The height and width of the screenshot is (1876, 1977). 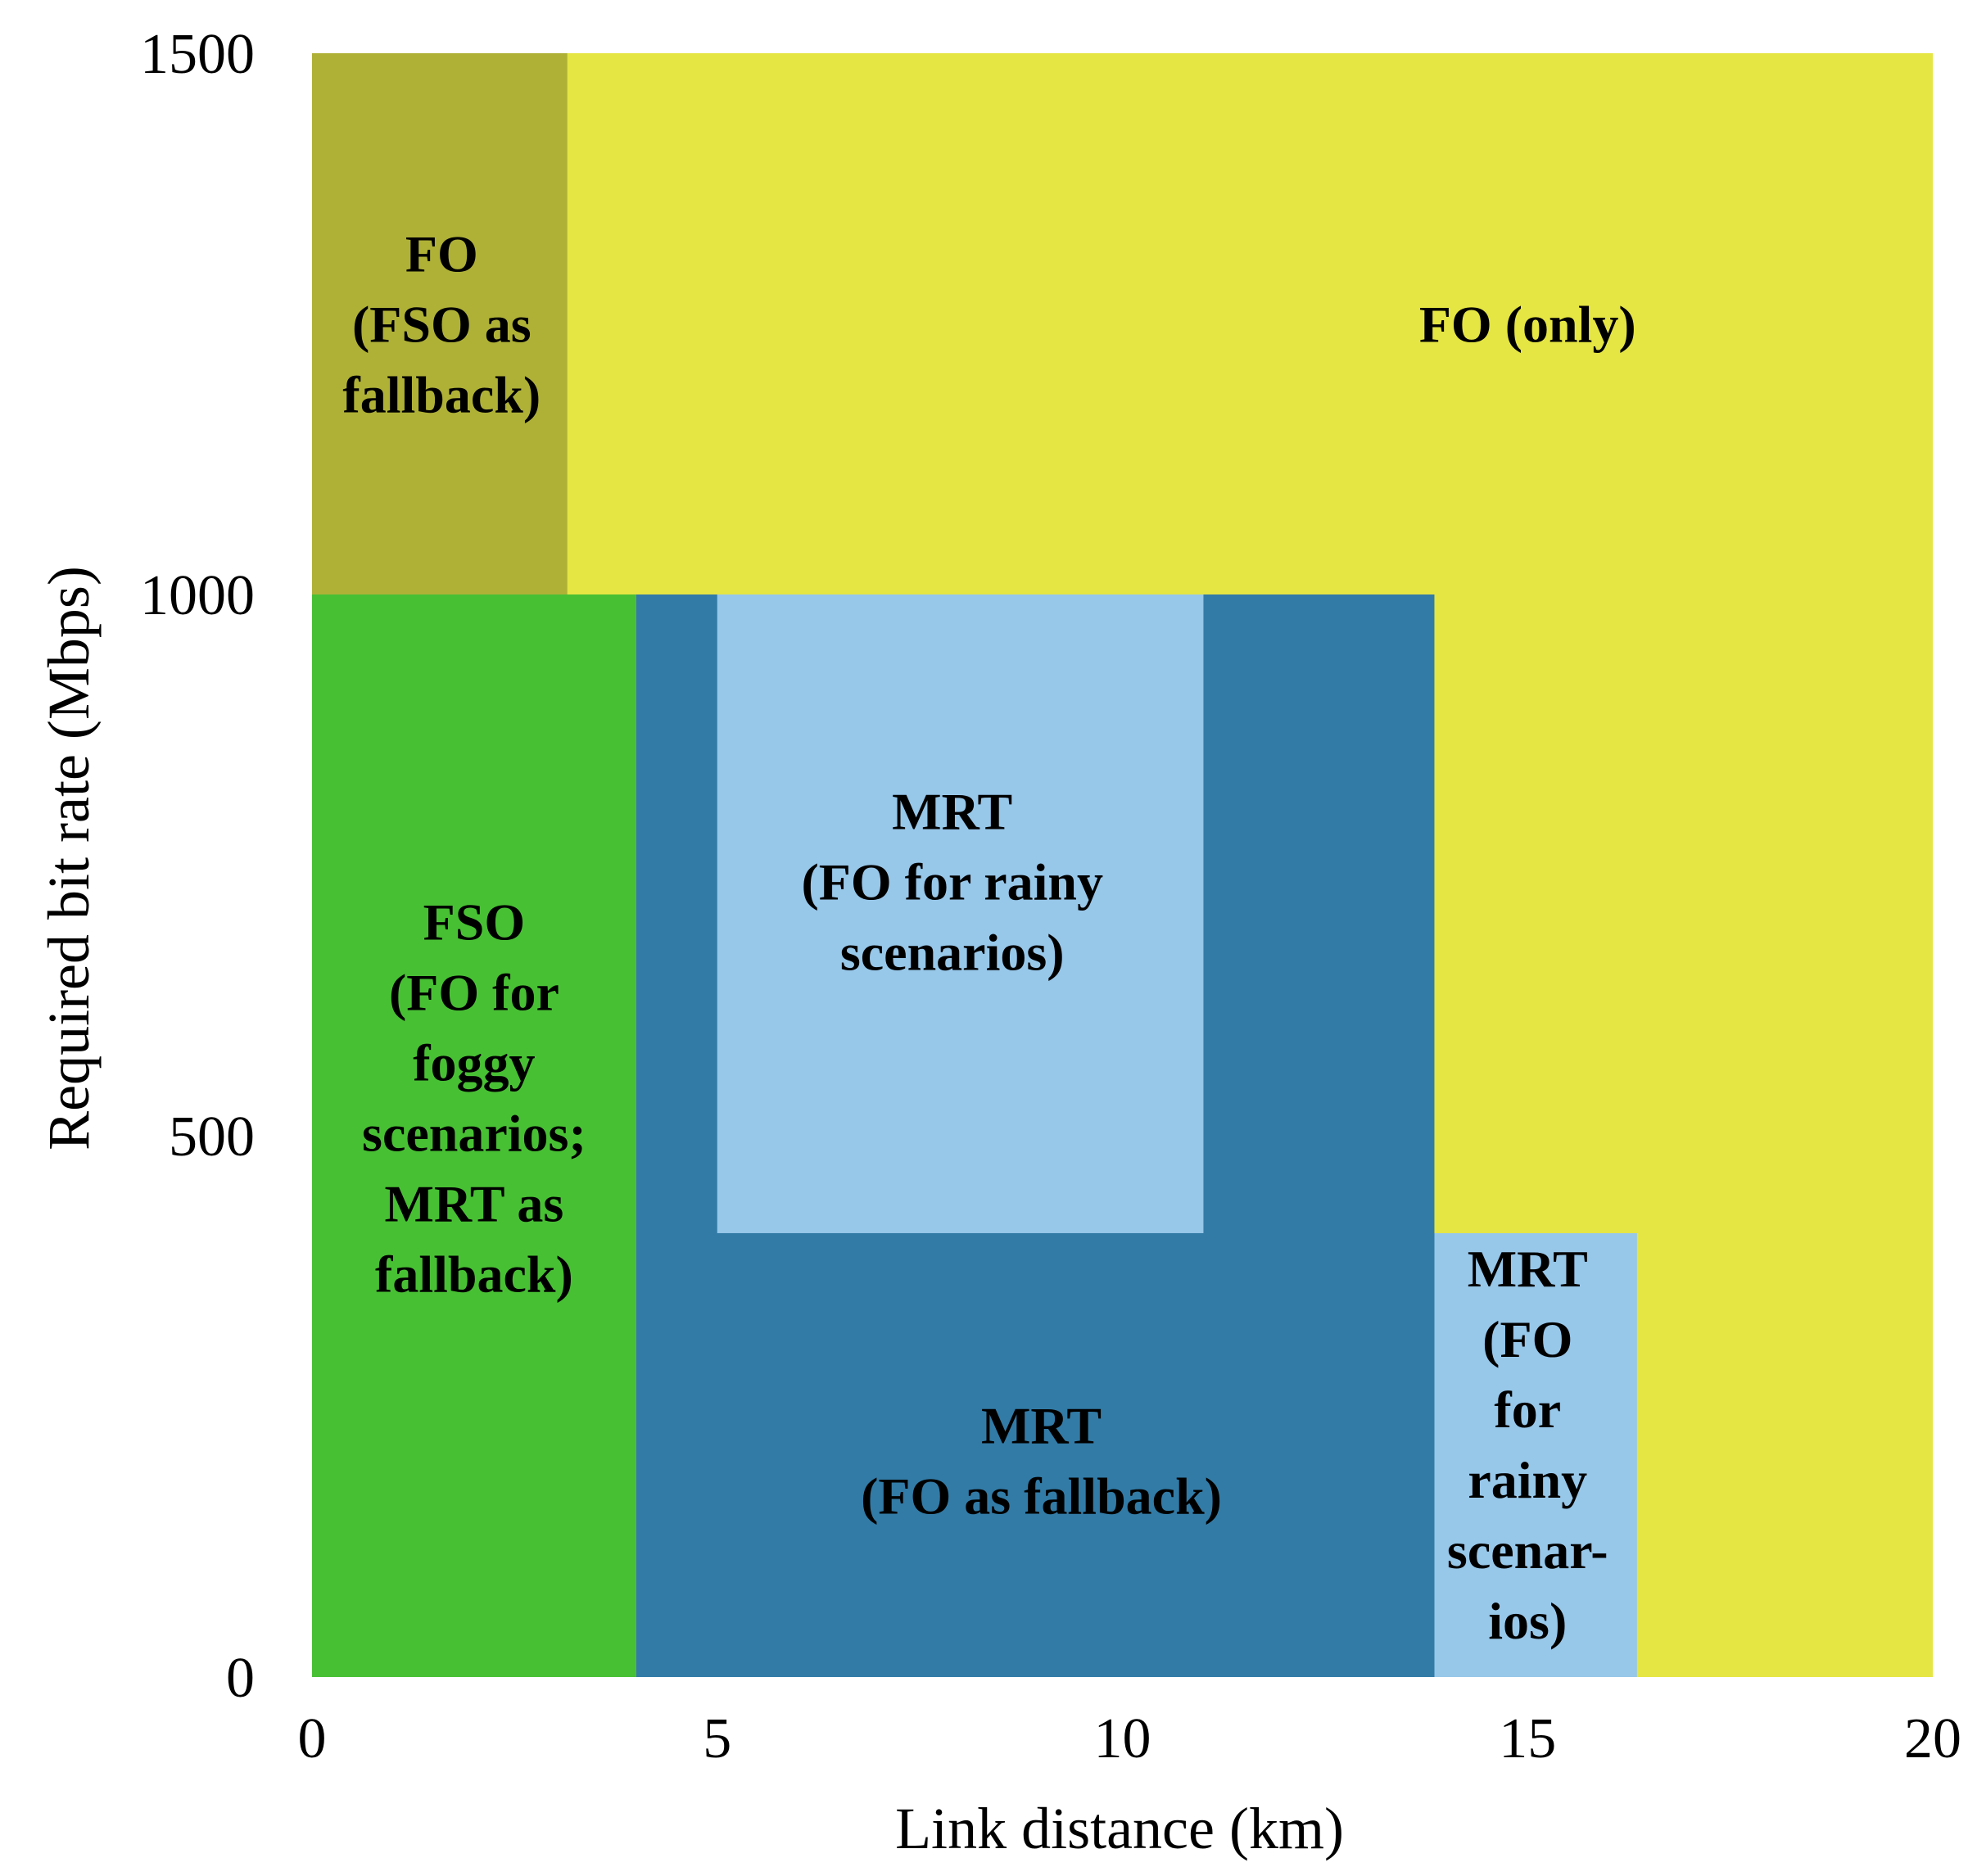 What do you see at coordinates (717, 1738) in the screenshot?
I see `x-tick-label: 5` at bounding box center [717, 1738].